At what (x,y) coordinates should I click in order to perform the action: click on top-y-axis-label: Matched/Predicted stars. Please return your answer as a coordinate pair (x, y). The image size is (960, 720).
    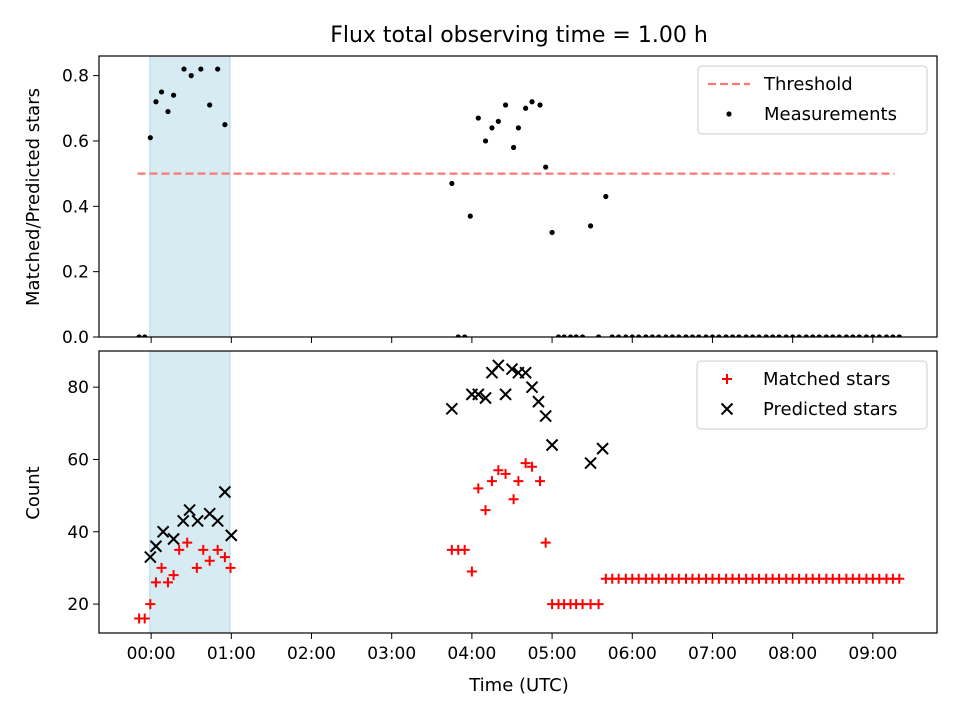
    Looking at the image, I should click on (33, 197).